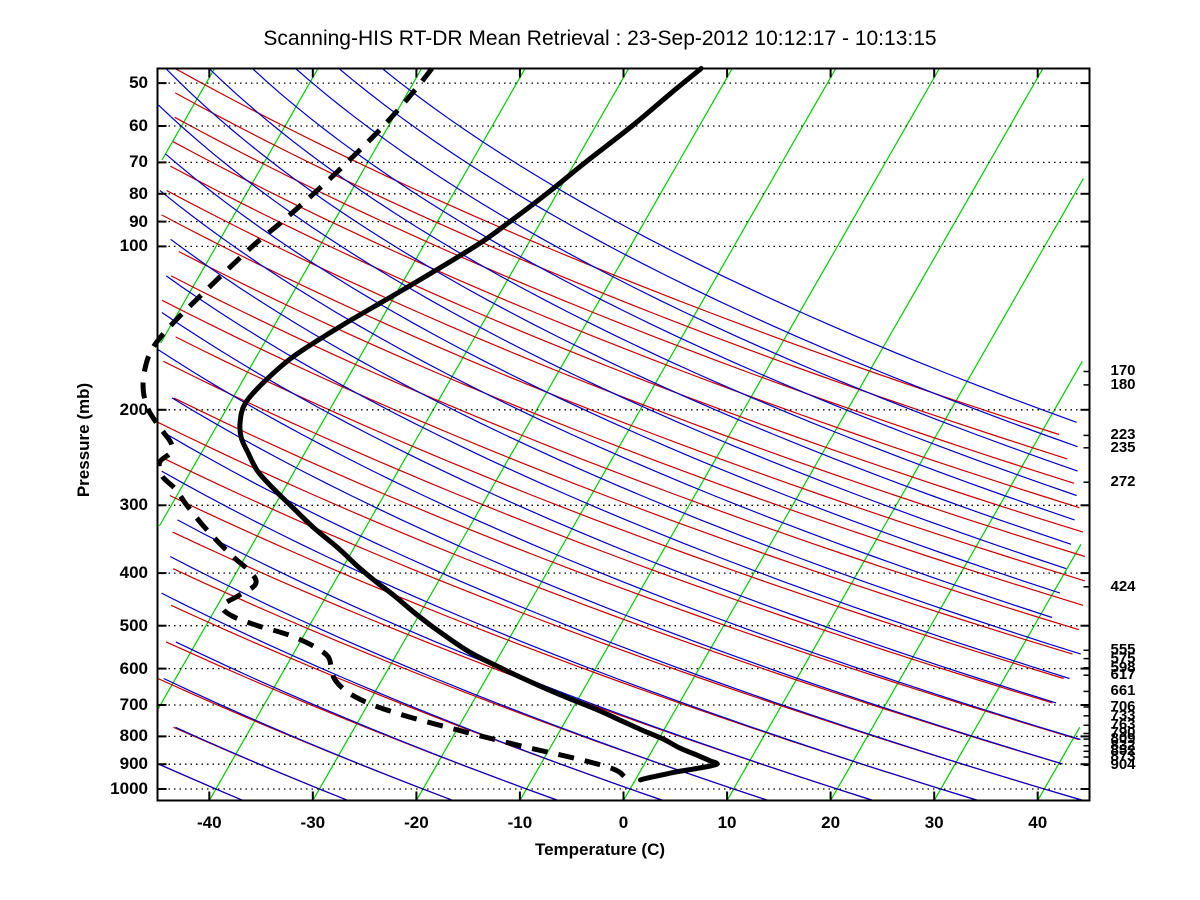 This screenshot has width=1200, height=900. Describe the element at coordinates (133, 409) in the screenshot. I see `y-tick-label: 200` at that location.